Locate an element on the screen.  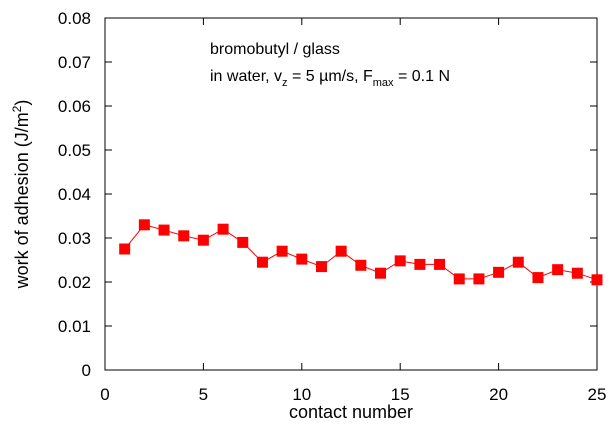
series-line is located at coordinates (361, 252).